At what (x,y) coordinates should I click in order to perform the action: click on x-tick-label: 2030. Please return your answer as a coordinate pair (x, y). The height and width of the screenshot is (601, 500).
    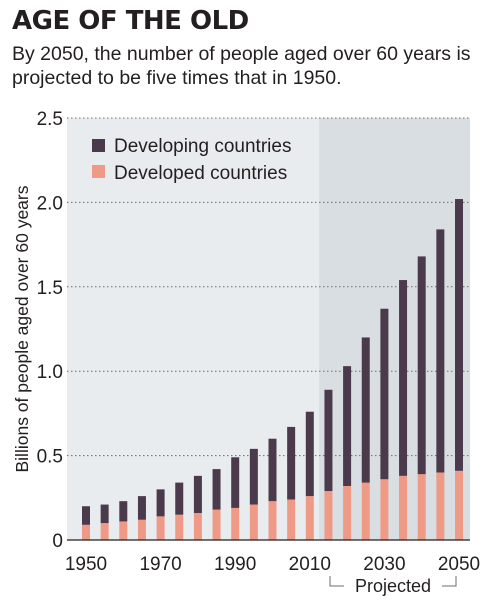
    Looking at the image, I should click on (384, 564).